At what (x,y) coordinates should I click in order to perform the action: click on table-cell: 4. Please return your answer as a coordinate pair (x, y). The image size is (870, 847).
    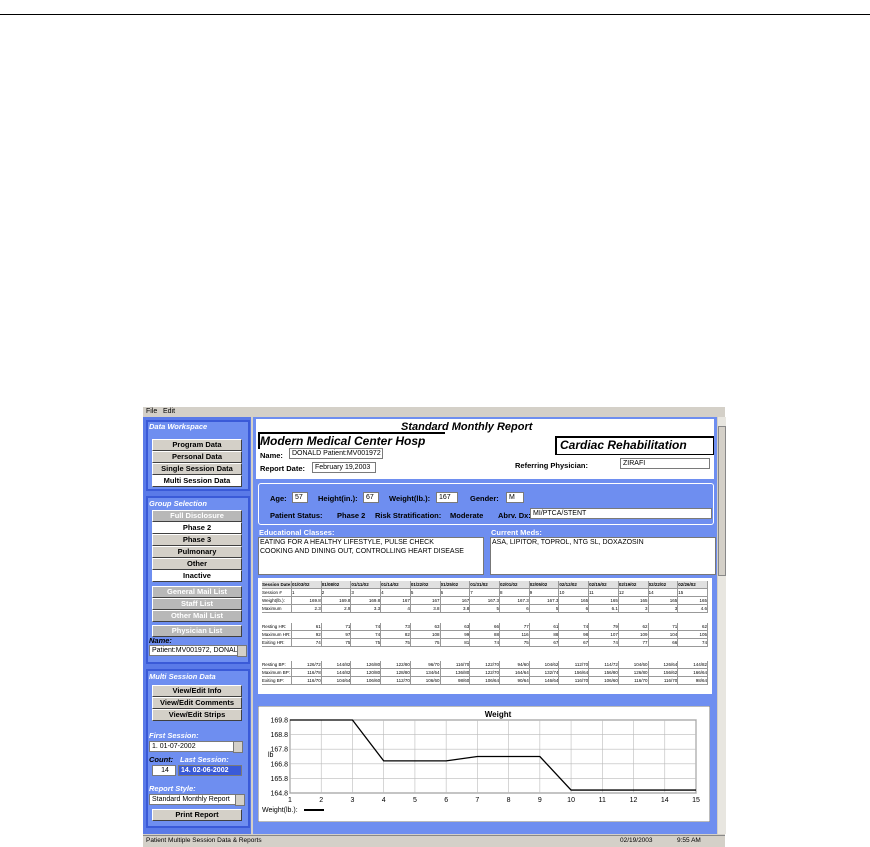
    Looking at the image, I should click on (396, 593).